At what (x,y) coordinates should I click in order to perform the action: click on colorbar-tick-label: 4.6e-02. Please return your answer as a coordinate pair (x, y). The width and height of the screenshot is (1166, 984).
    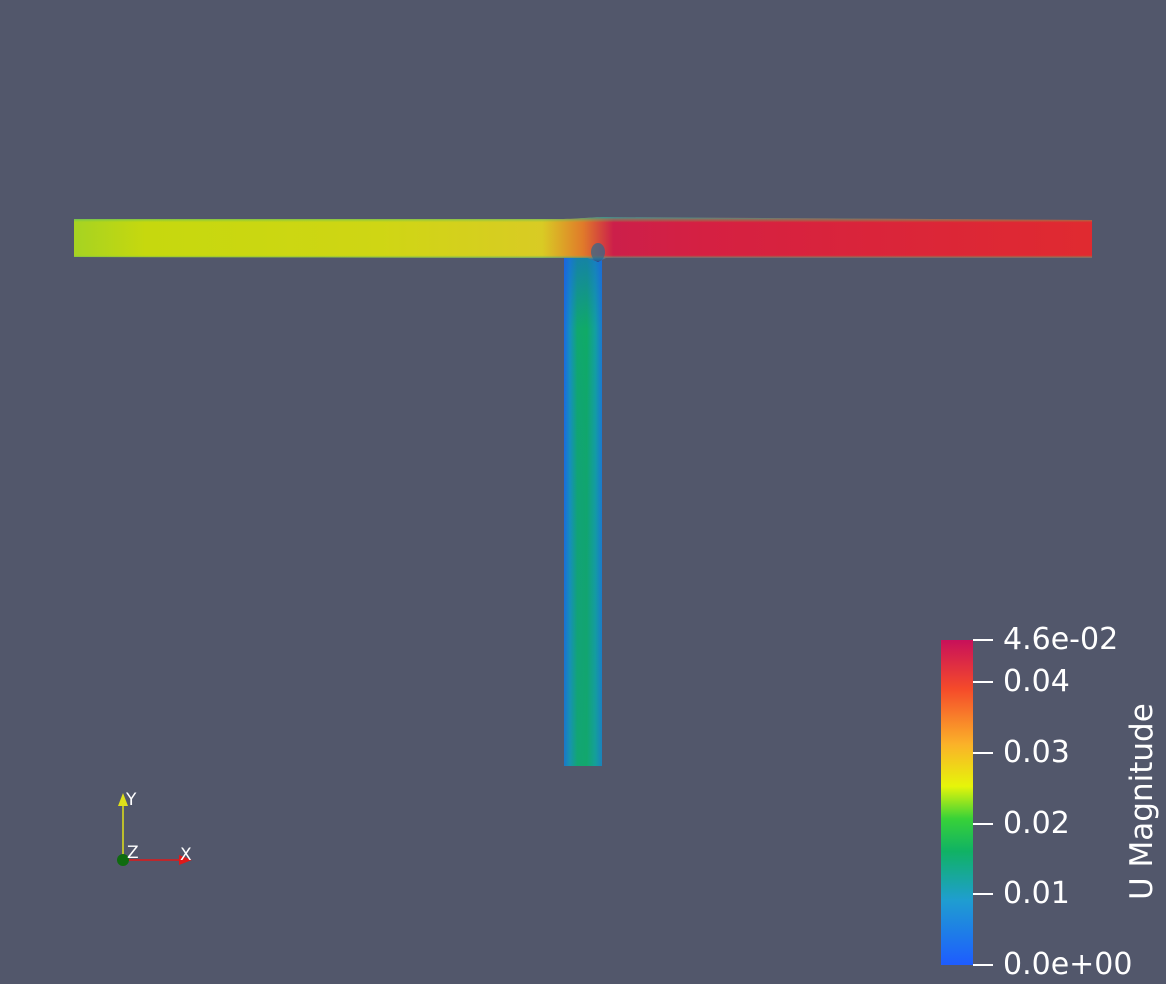
    Looking at the image, I should click on (1061, 639).